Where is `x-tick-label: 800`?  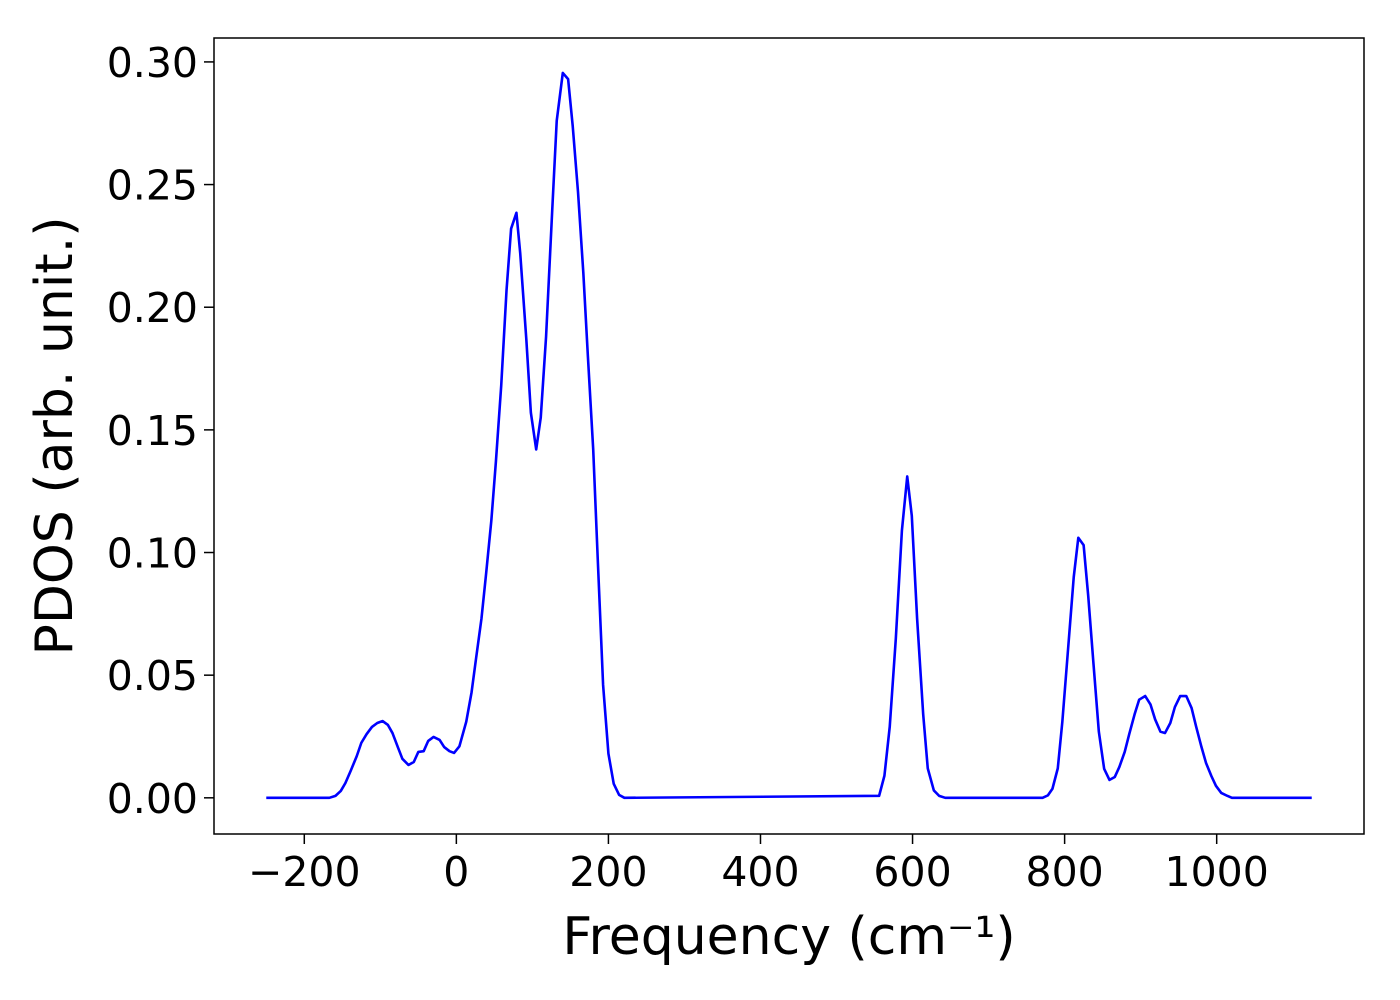 x-tick-label: 800 is located at coordinates (1064, 872).